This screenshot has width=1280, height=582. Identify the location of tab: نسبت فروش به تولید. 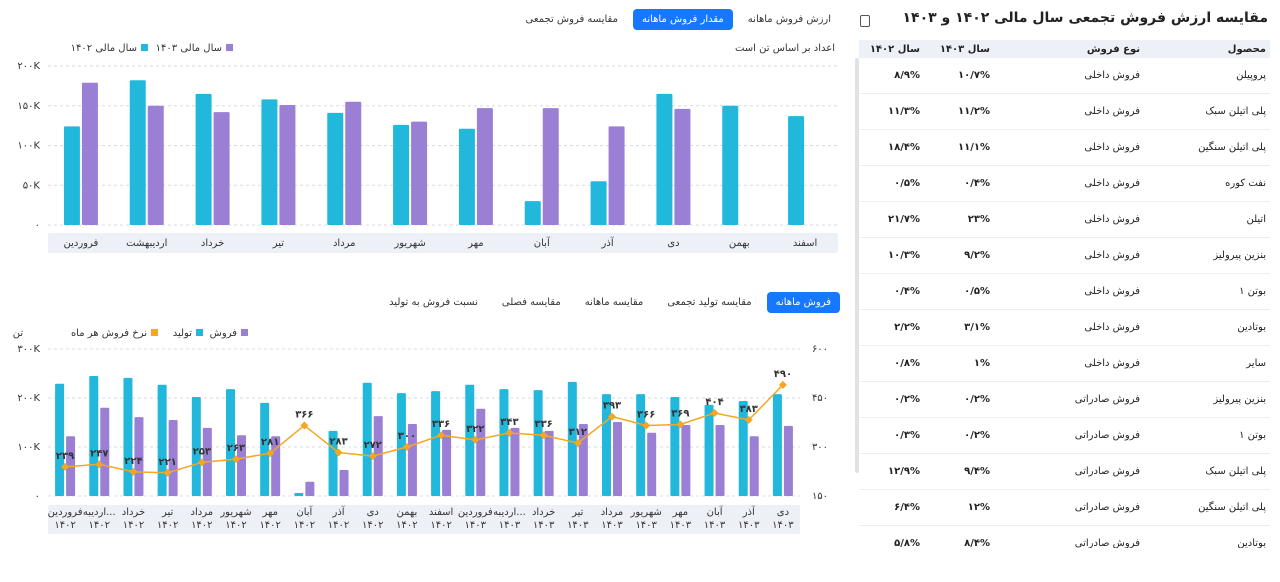
(433, 302).